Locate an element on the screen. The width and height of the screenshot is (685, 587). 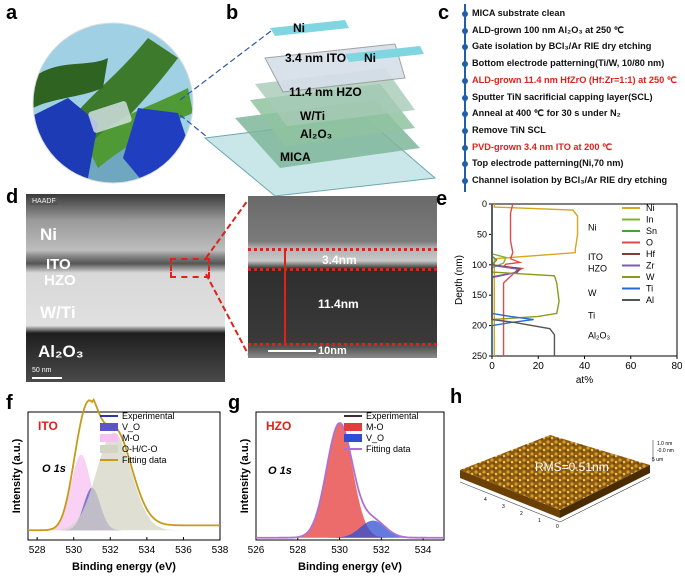
y-axis-label: Depth (nm) is located at coordinates (459, 280).